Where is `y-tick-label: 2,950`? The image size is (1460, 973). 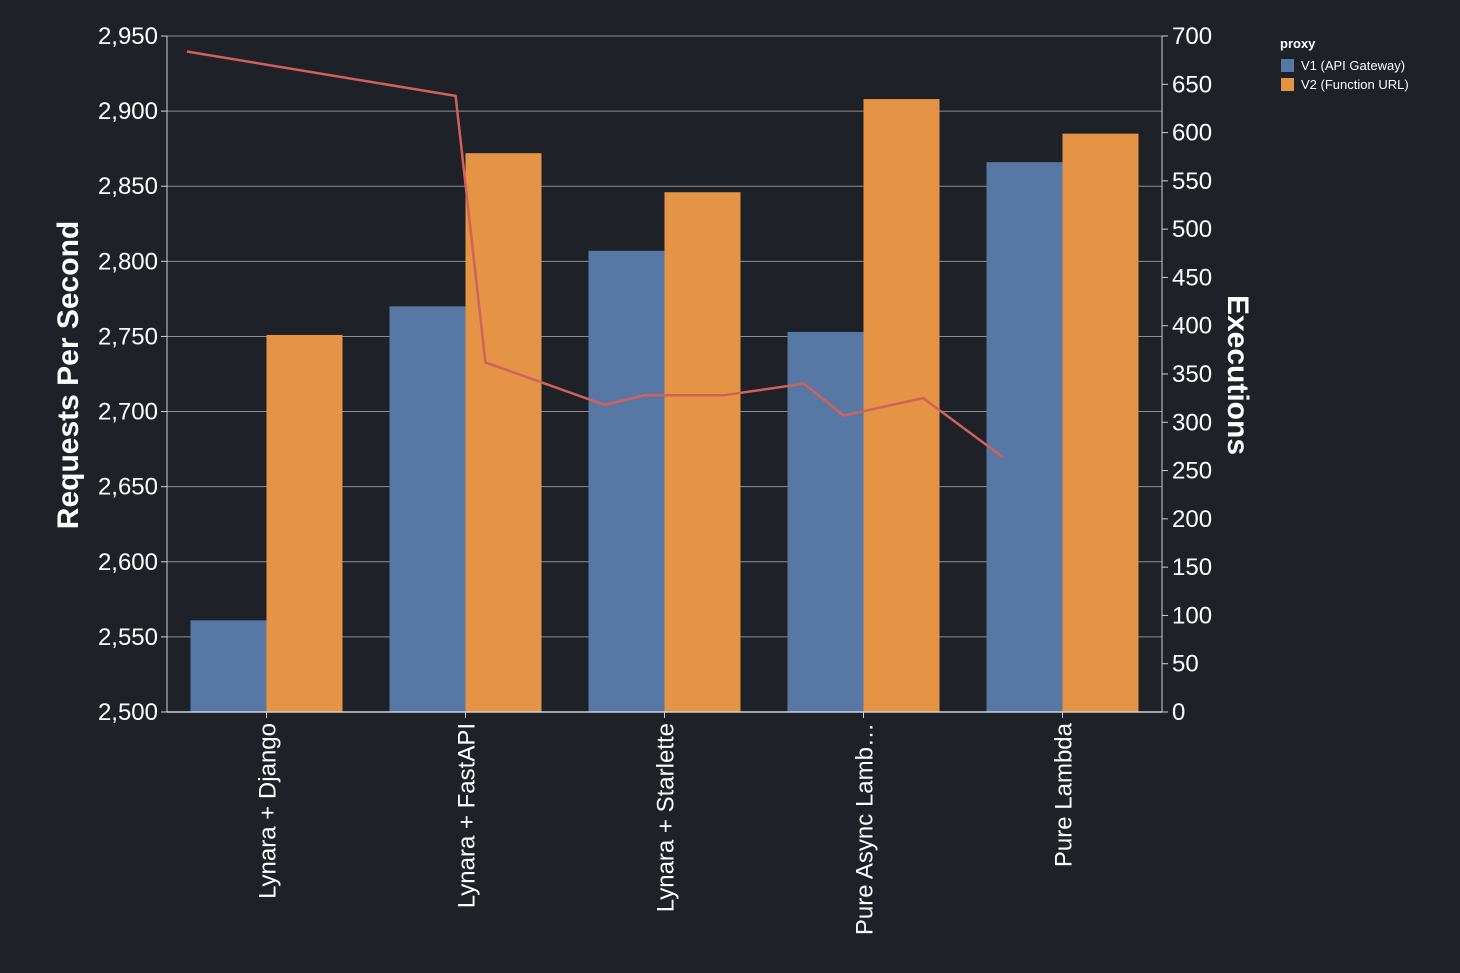 y-tick-label: 2,950 is located at coordinates (128, 36).